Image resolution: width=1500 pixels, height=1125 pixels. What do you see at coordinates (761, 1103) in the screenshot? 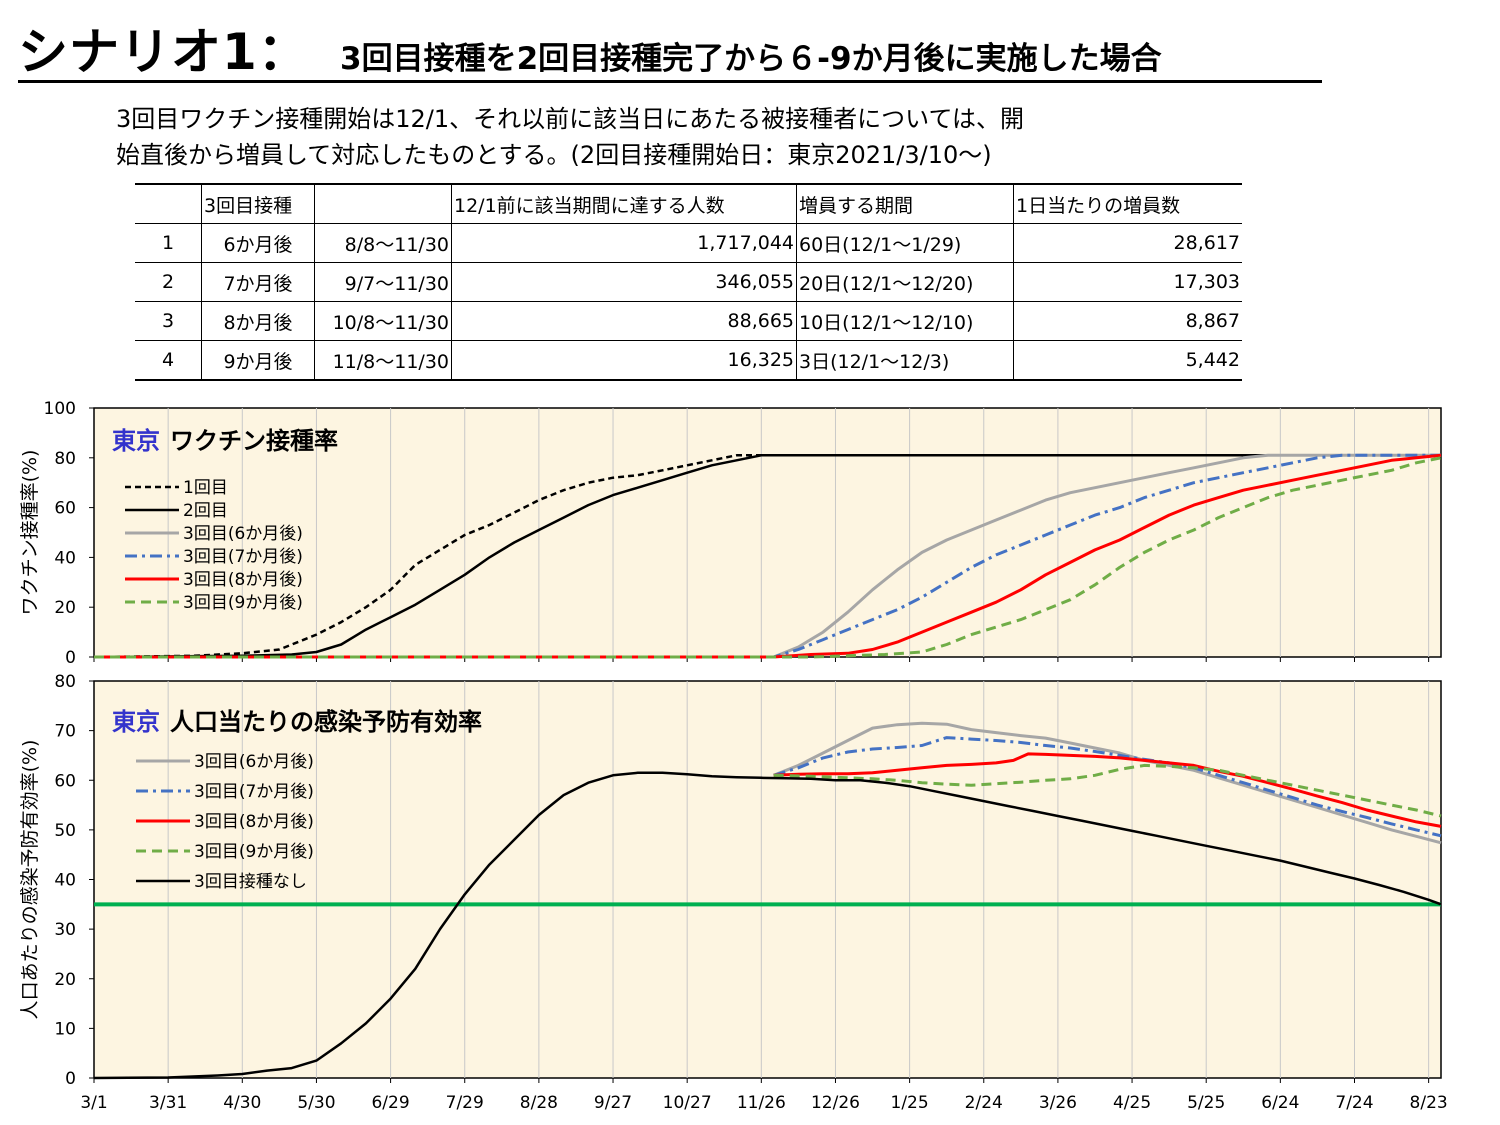
I see `x-tick-label: 11/26` at bounding box center [761, 1103].